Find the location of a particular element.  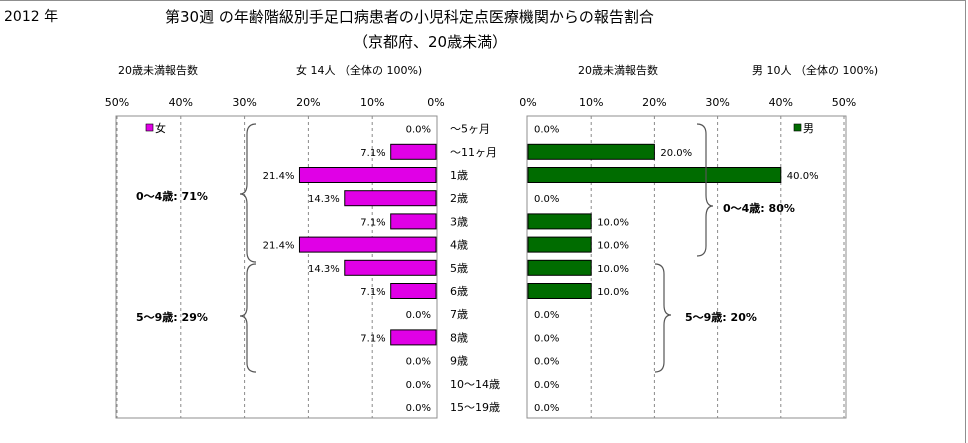

chart-title: 第30週 の年齢階級別手足口病患者の小児科定点医療機関からの報告割合 is located at coordinates (409, 17).